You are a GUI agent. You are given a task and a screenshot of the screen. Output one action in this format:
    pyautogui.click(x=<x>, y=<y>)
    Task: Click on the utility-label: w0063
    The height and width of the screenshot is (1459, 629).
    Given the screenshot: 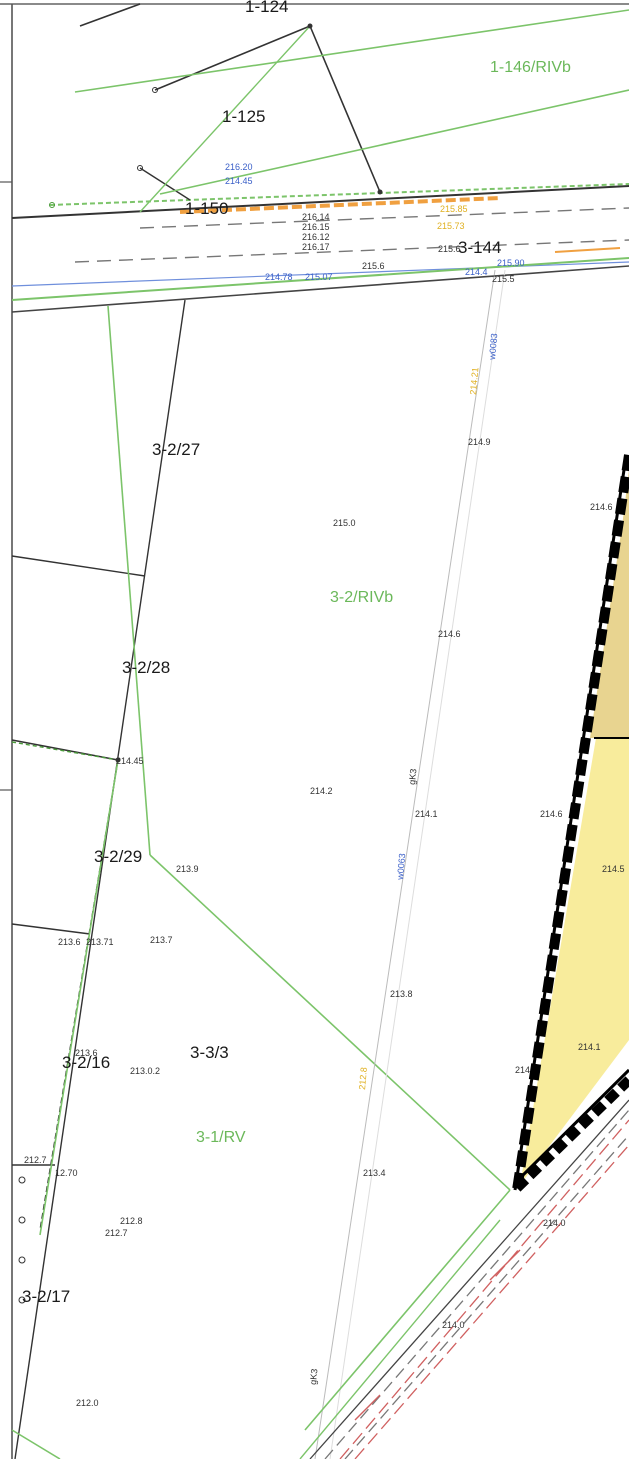 What is the action you would take?
    pyautogui.click(x=401, y=867)
    